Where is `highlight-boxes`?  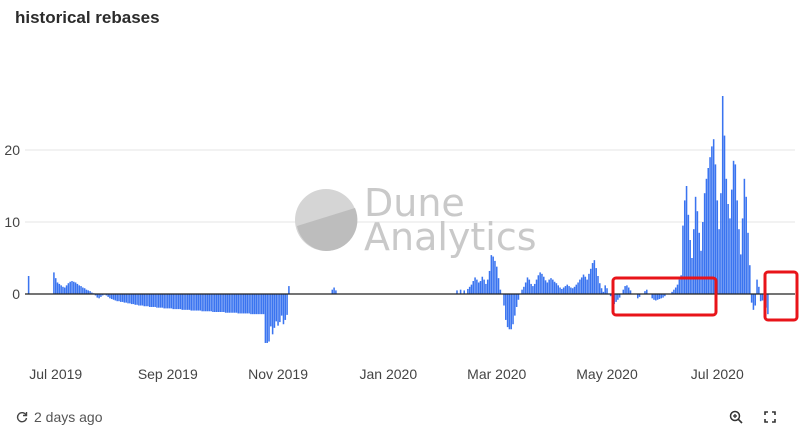
highlight-boxes is located at coordinates (705, 296).